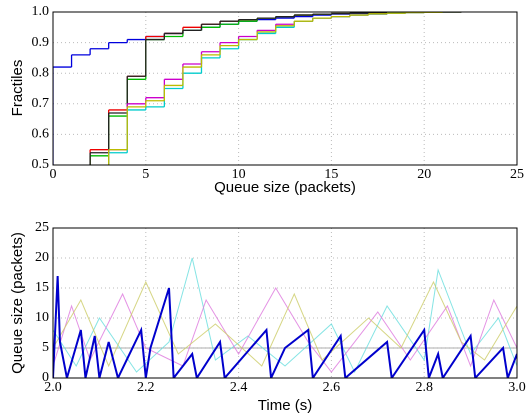 This screenshot has height=417, width=531. What do you see at coordinates (517, 174) in the screenshot?
I see `x-tick-label: 25` at bounding box center [517, 174].